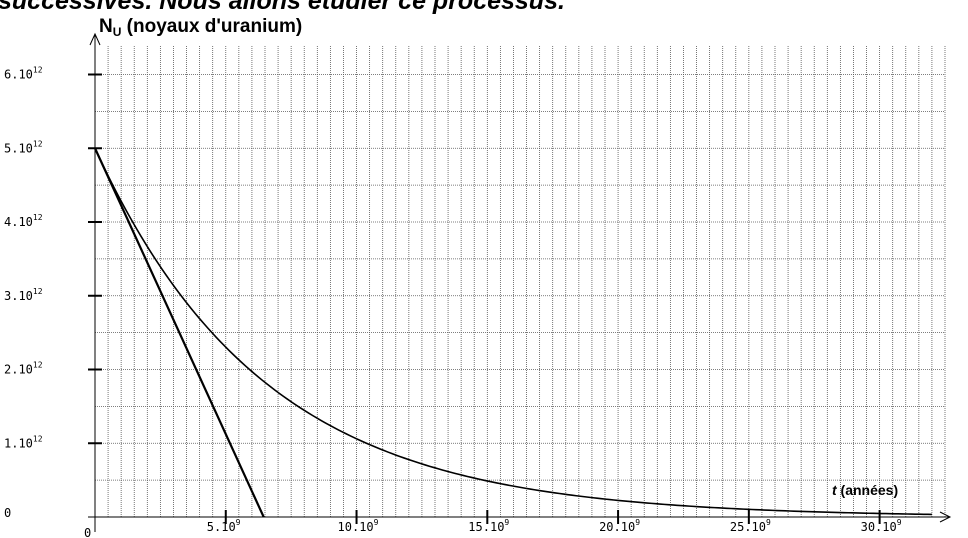 The width and height of the screenshot is (968, 538). What do you see at coordinates (358, 526) in the screenshot?
I see `x-tick-label: 10.109` at bounding box center [358, 526].